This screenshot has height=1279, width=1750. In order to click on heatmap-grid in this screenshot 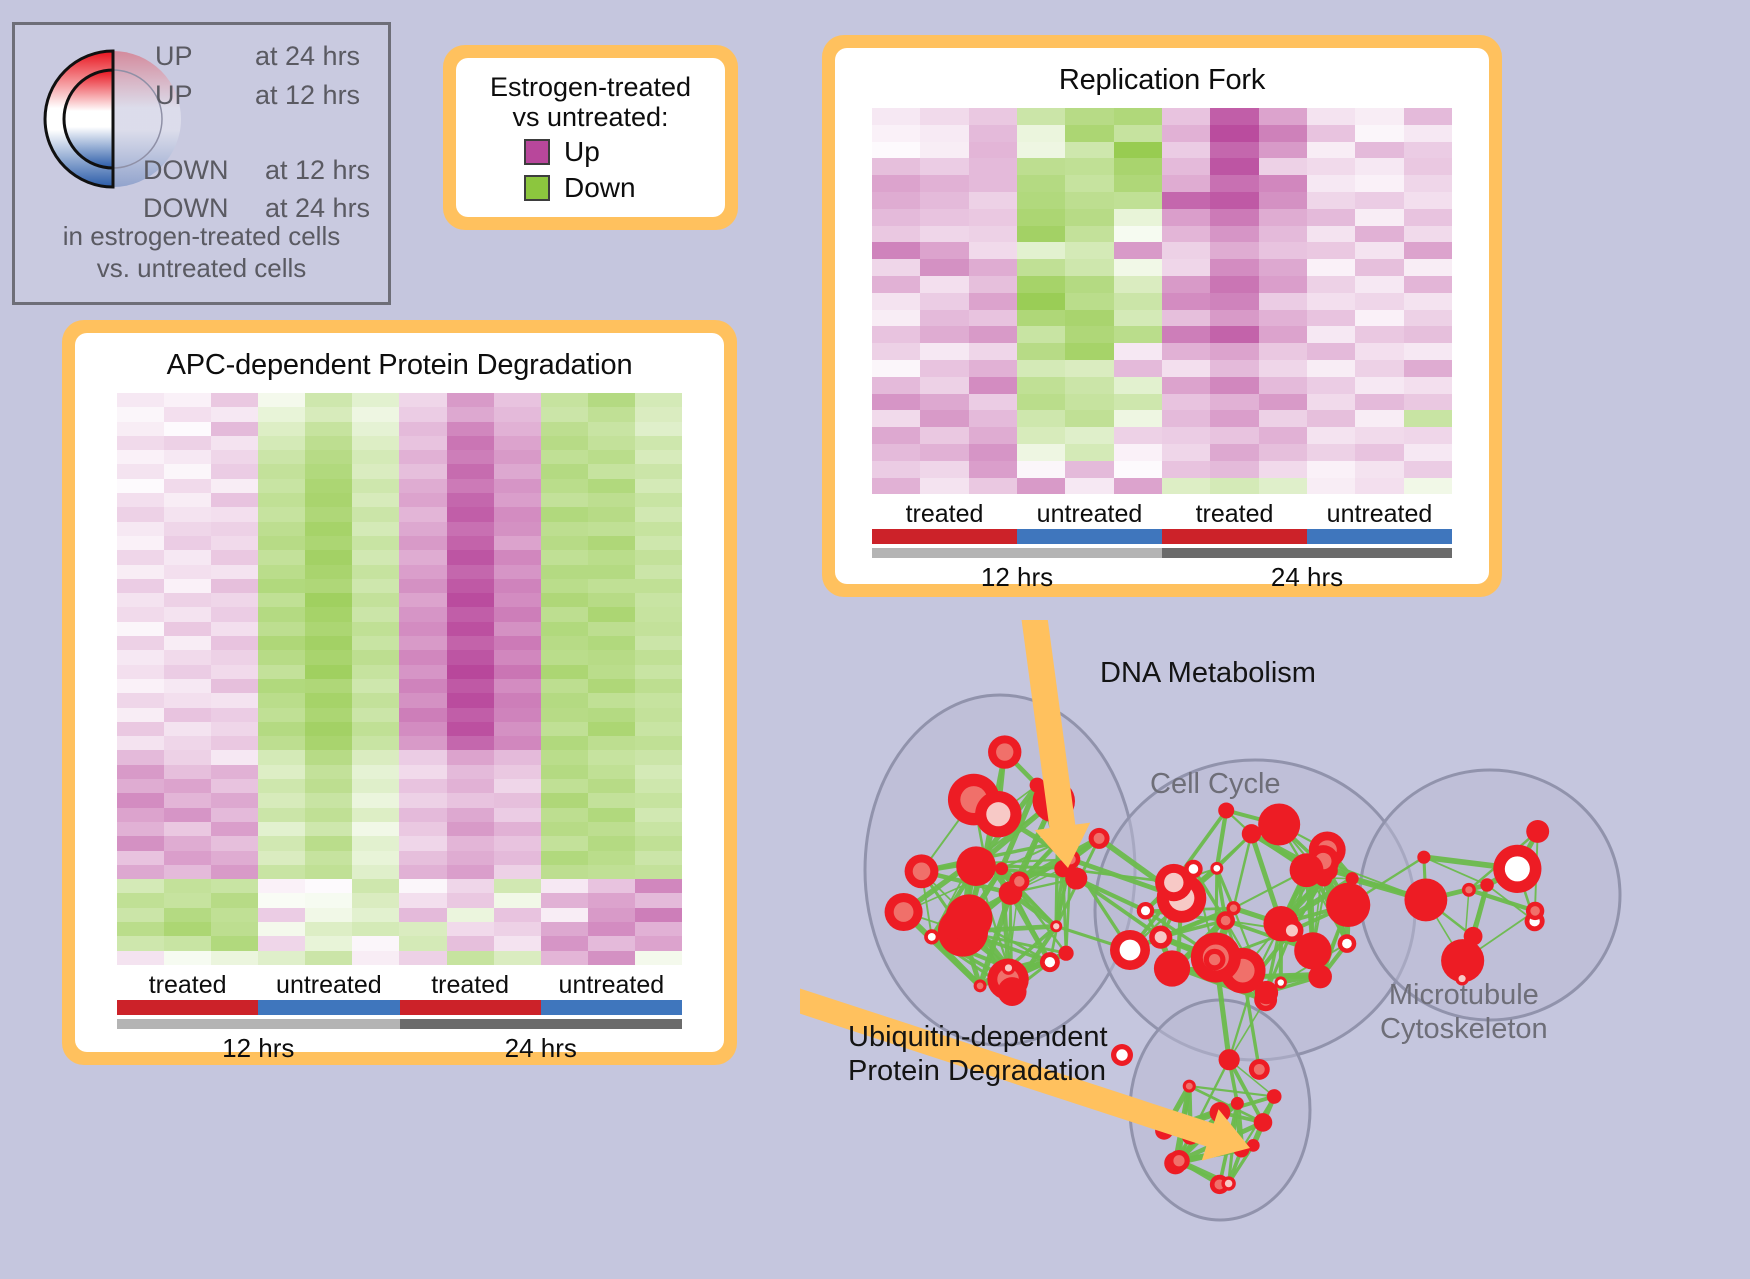, I will do `click(399, 679)`.